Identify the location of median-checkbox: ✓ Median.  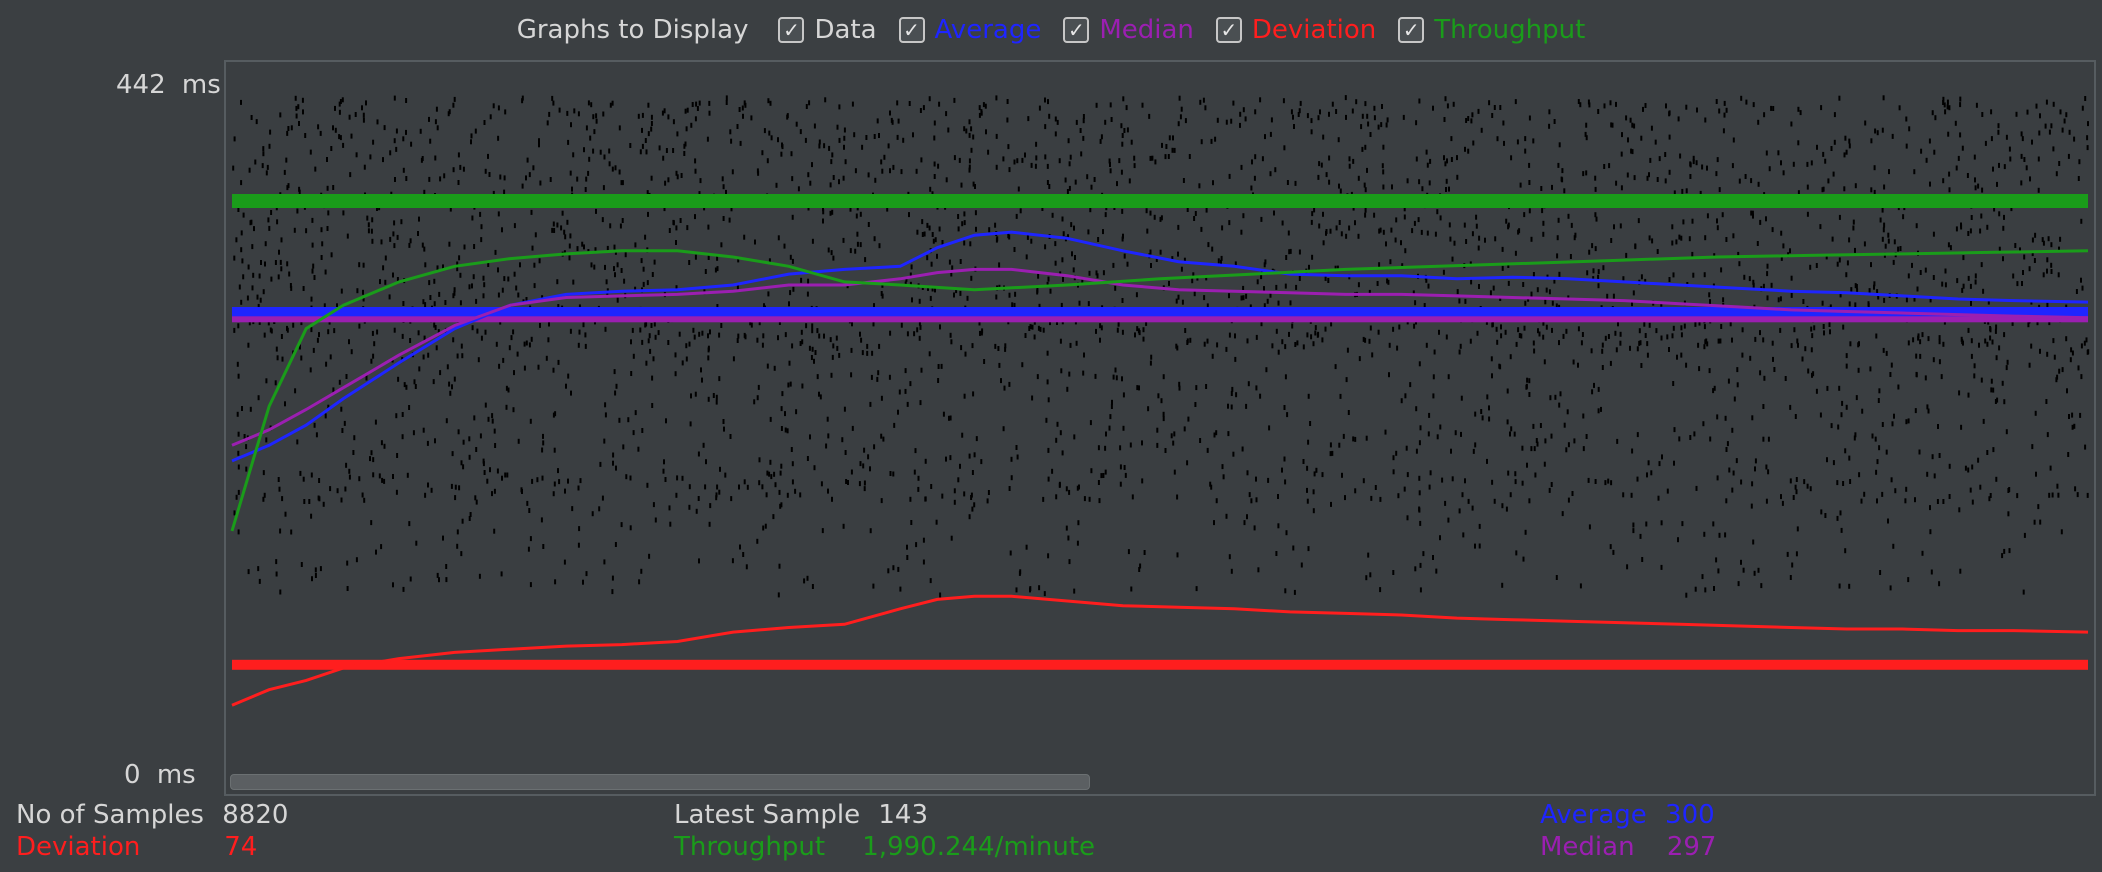
(1128, 30).